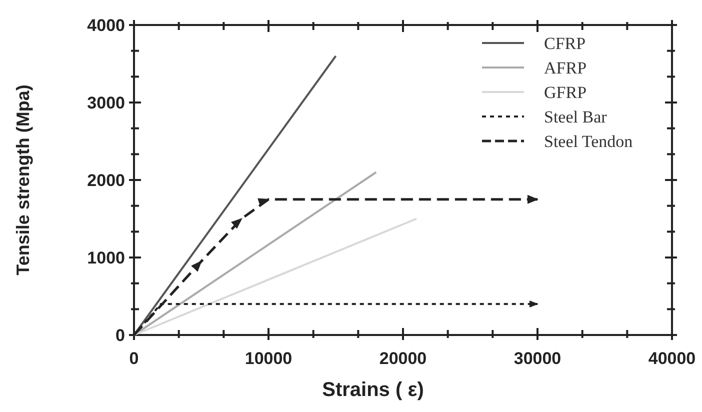 The height and width of the screenshot is (412, 702). Describe the element at coordinates (106, 25) in the screenshot. I see `y-tick-label: 4000` at that location.